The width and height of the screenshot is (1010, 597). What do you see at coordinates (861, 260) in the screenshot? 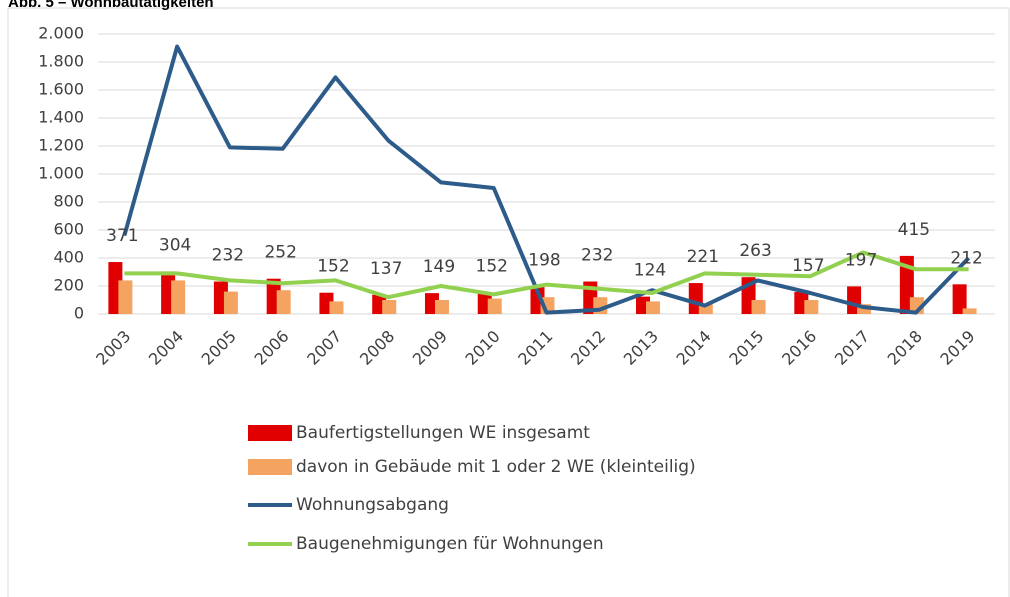
I see `data-label: 197` at bounding box center [861, 260].